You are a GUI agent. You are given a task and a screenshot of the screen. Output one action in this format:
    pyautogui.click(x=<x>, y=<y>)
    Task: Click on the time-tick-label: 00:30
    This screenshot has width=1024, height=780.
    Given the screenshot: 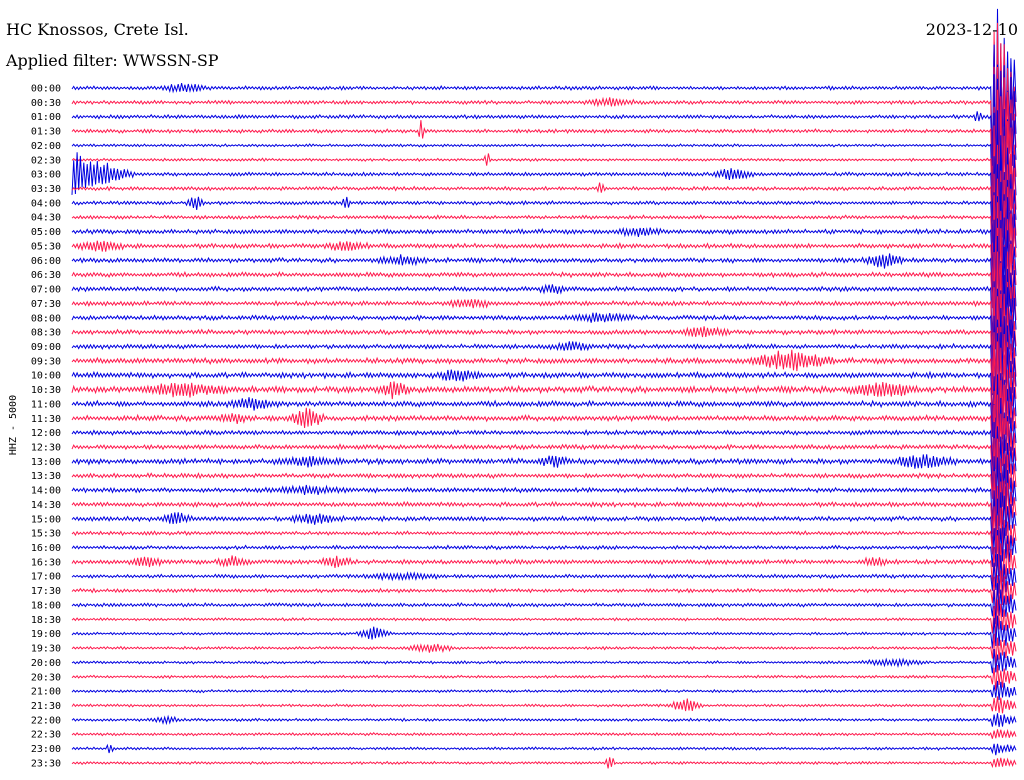 What is the action you would take?
    pyautogui.click(x=46, y=103)
    